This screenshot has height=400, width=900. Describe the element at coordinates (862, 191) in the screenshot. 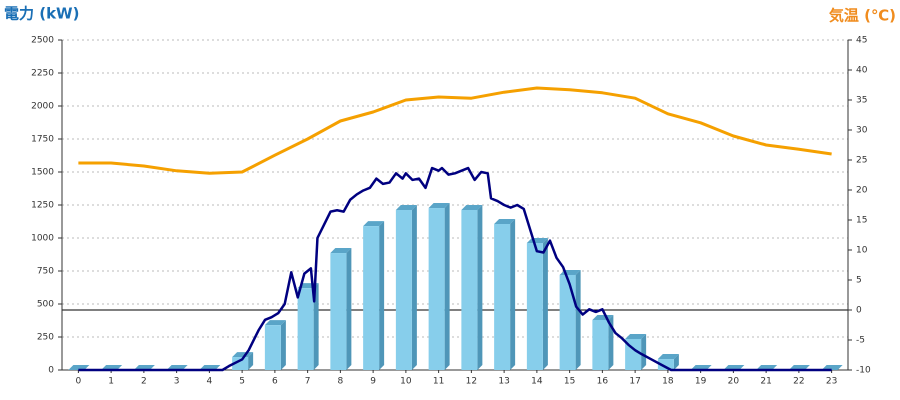

I see `y2-tick-label: 20` at that location.